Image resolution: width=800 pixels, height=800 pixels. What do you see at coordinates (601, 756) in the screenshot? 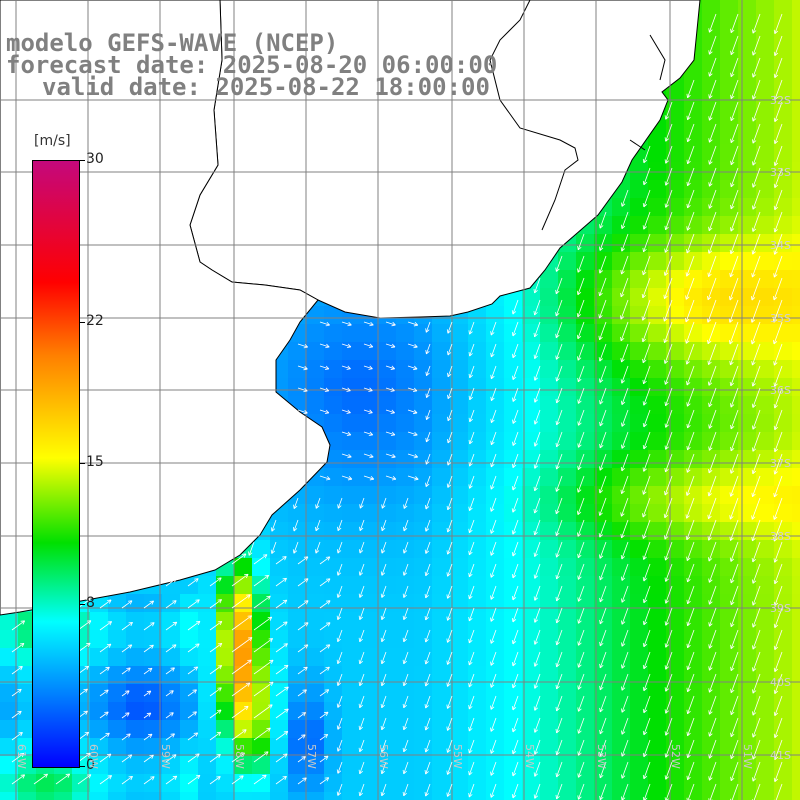
I see `longitude-label: 53W` at bounding box center [601, 756].